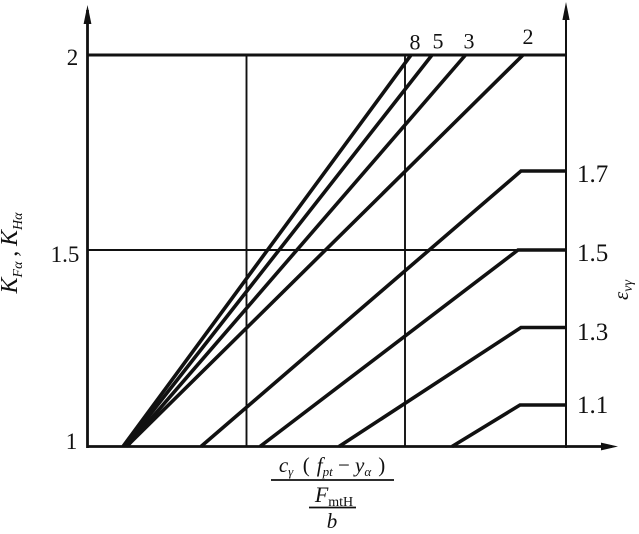 This screenshot has width=639, height=534. I want to click on svg-text: 5, so click(438, 41).